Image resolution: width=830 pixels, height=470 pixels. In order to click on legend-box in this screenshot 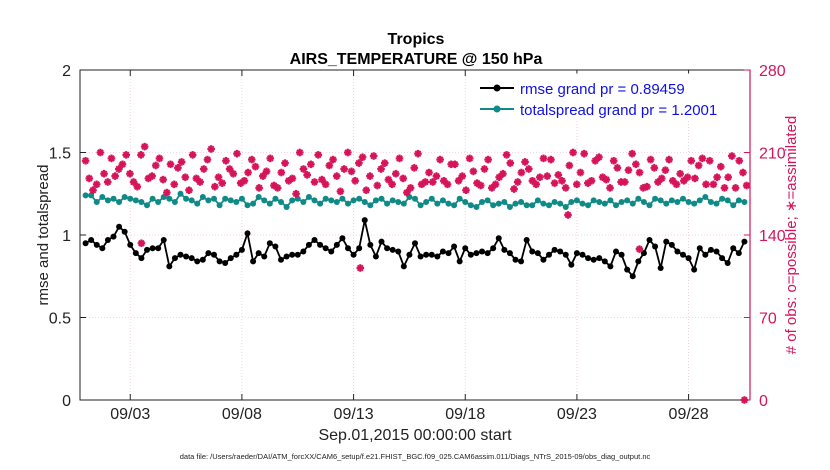, I will do `click(608, 97)`.